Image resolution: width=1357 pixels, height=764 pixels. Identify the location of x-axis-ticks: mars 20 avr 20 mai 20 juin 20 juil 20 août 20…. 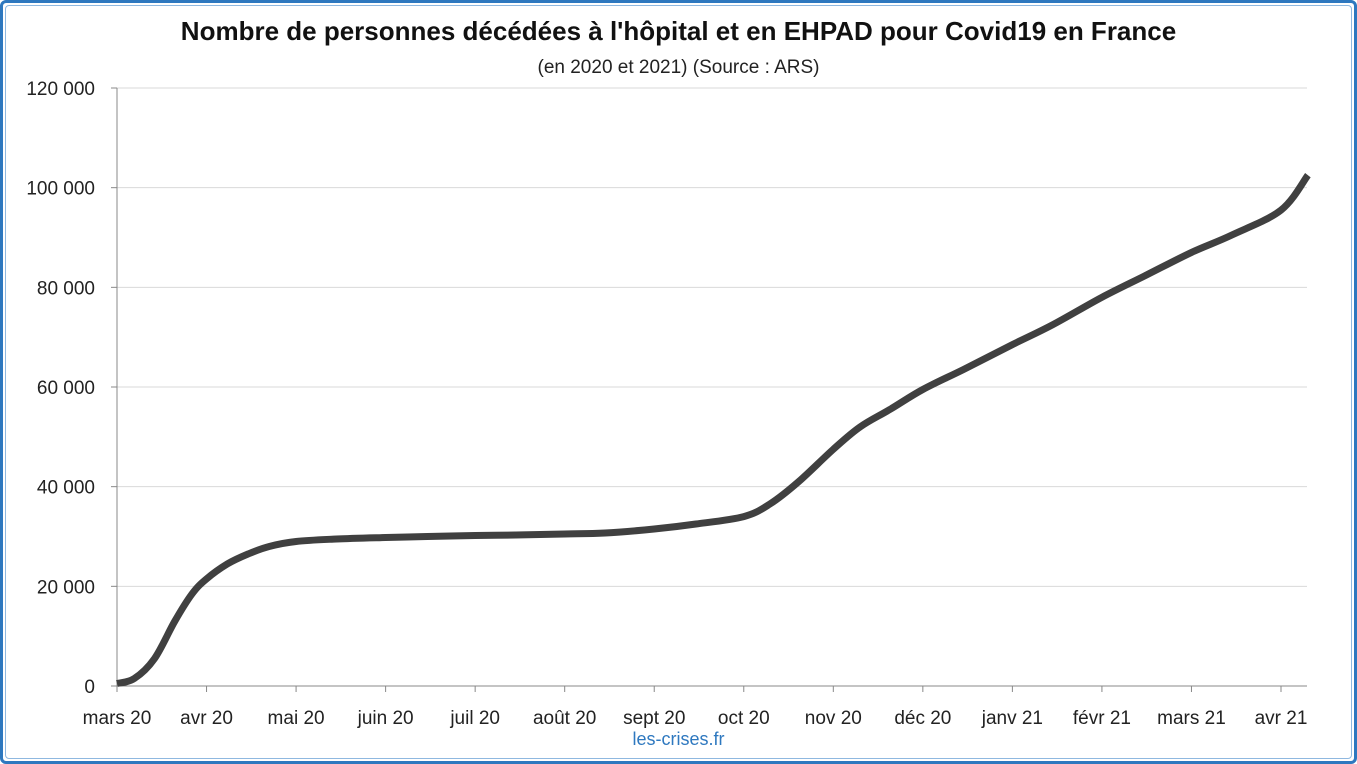
(695, 707).